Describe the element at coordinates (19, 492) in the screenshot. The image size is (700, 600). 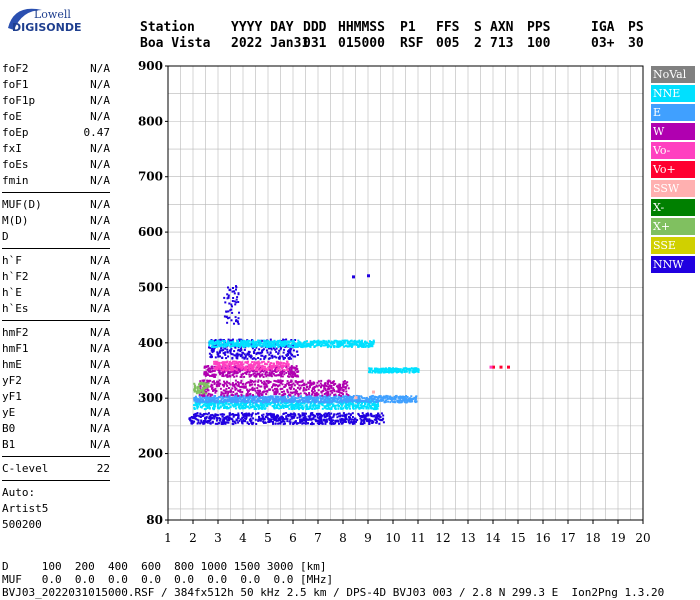
I see `auto-scaling-info: Auto:` at that location.